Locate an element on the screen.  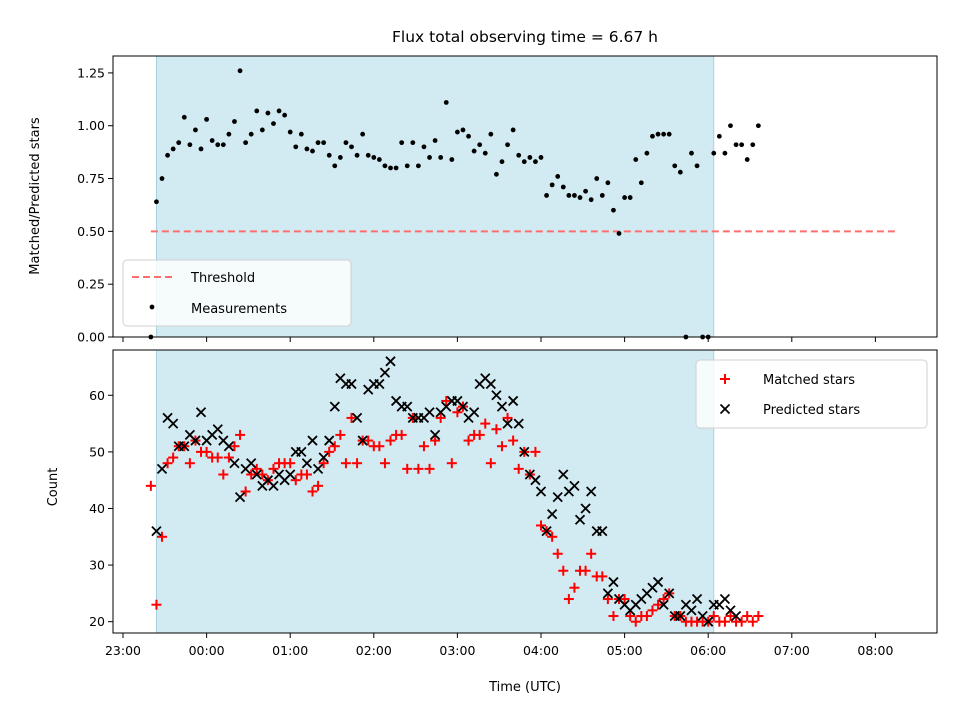
y-tick-label: 50 is located at coordinates (97, 451).